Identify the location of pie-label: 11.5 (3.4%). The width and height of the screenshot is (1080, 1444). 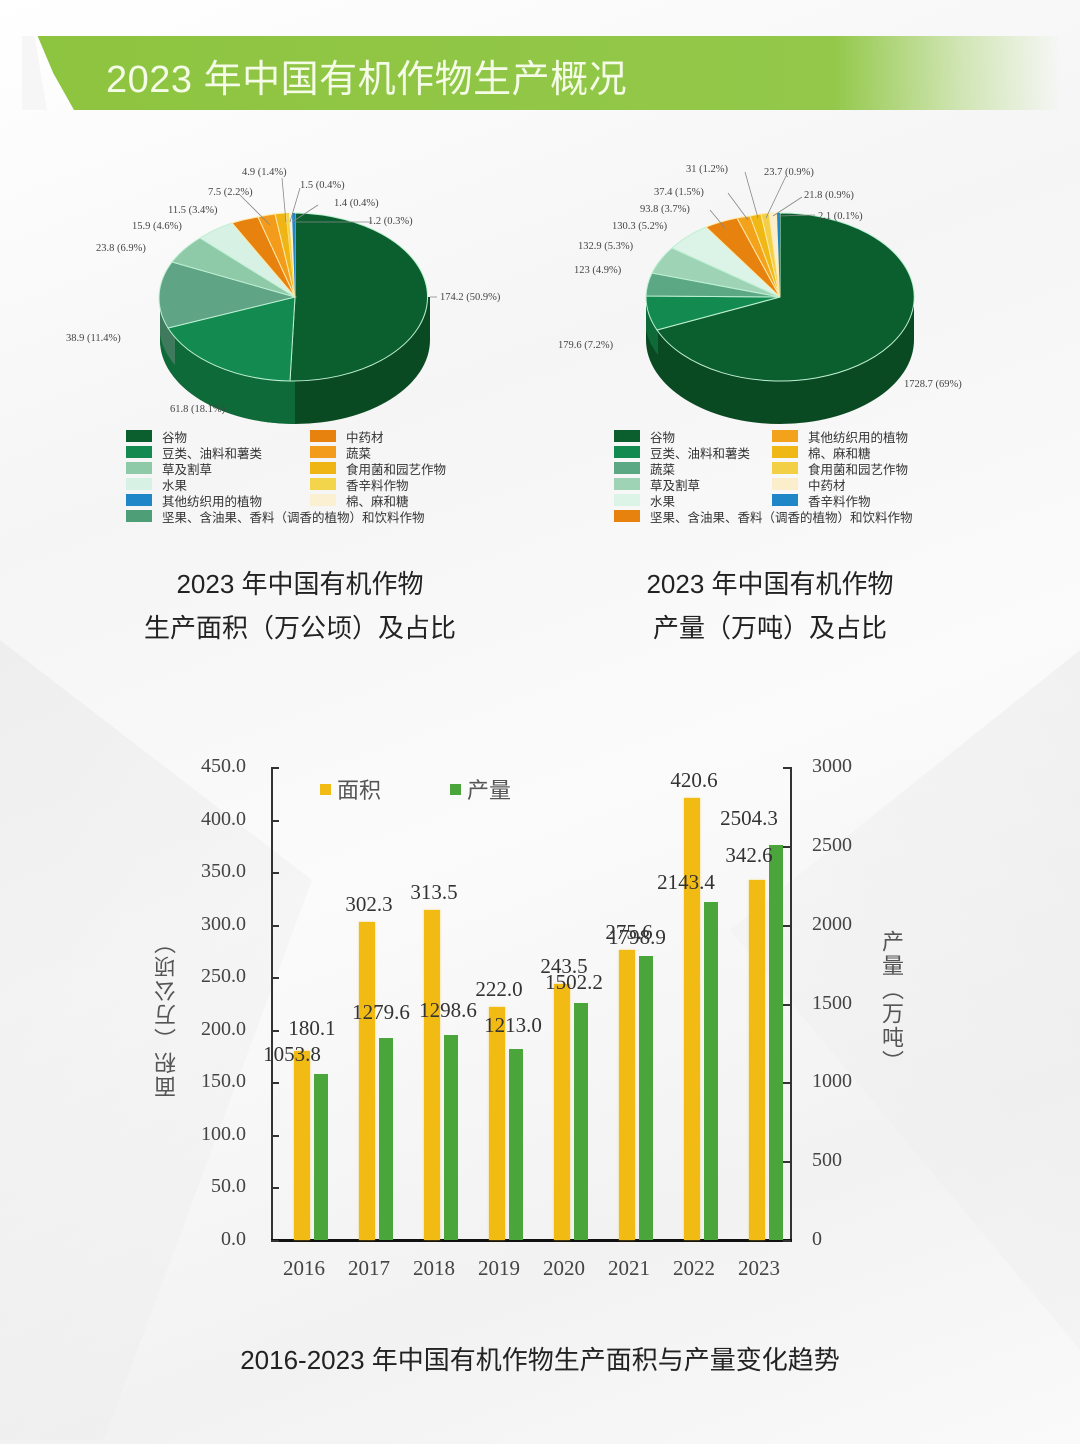
(193, 210).